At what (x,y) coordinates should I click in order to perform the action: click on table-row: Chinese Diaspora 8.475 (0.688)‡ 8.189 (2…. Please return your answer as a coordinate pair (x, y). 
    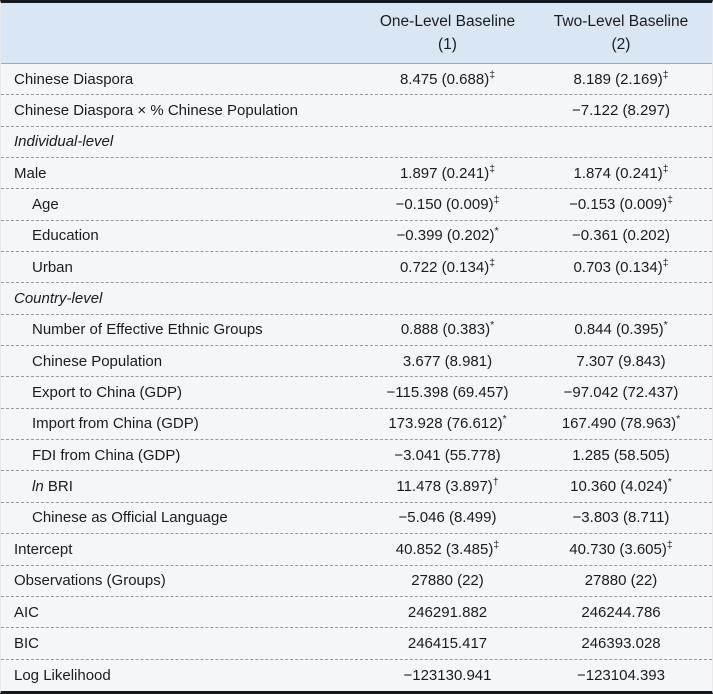
    Looking at the image, I should click on (356, 80).